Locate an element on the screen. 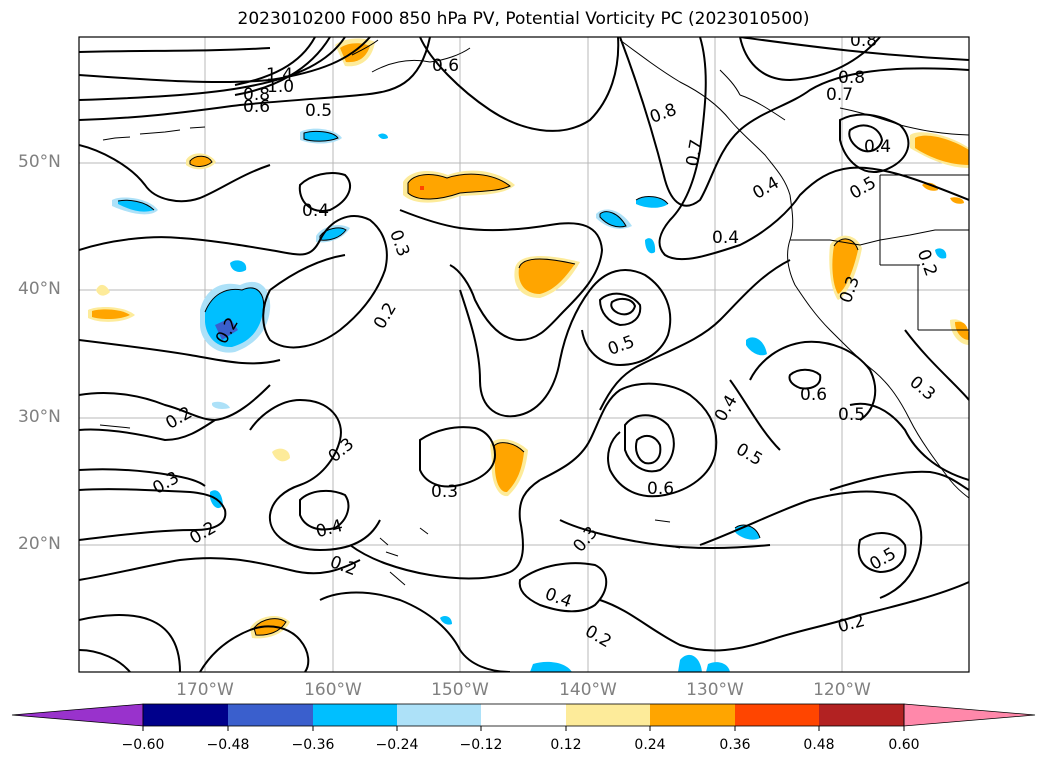 This screenshot has width=1047, height=765. lat-label-50n: 50°N is located at coordinates (39, 162).